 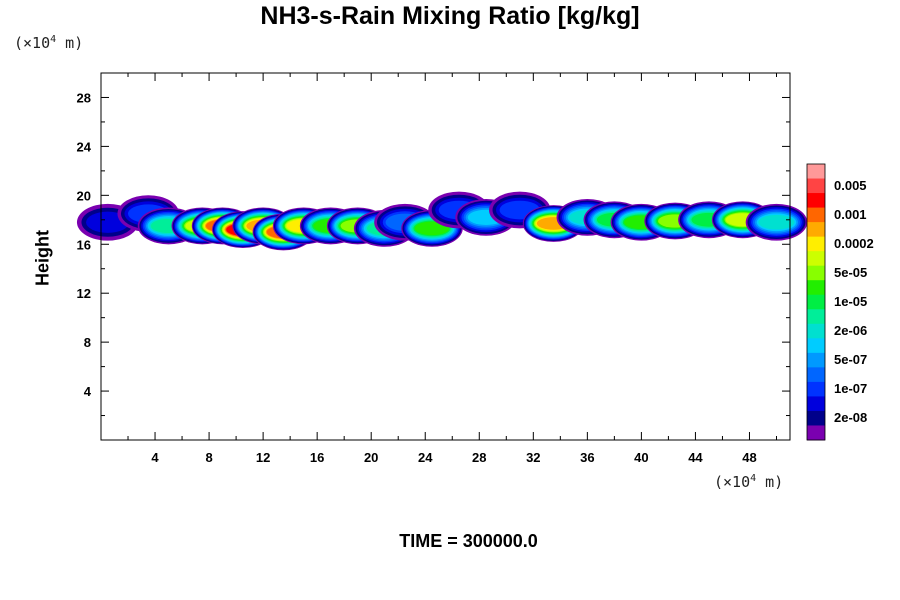 I want to click on y-tick-label: 16, so click(x=84, y=244).